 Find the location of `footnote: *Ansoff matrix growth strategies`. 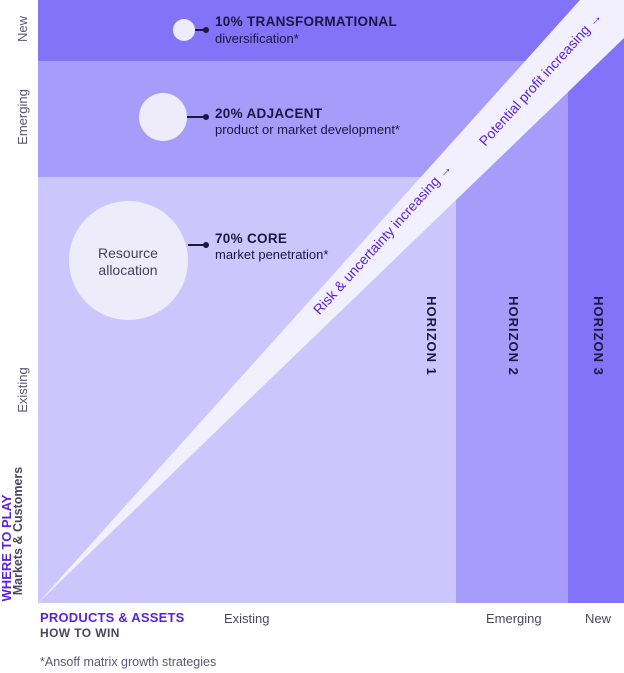

footnote: *Ansoff matrix growth strategies is located at coordinates (128, 662).